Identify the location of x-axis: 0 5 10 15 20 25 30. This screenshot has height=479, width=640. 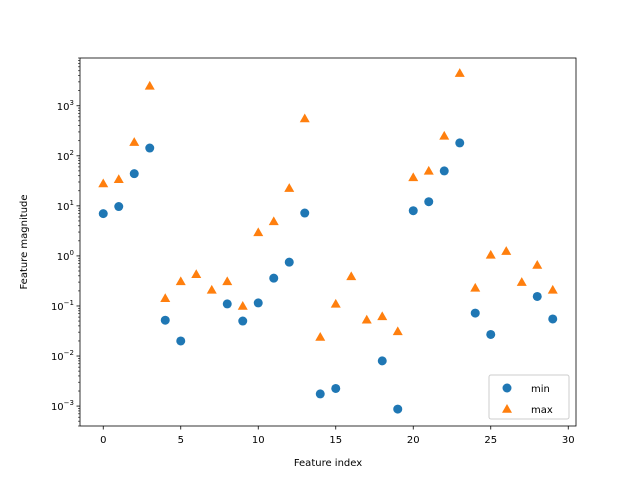
(337, 436).